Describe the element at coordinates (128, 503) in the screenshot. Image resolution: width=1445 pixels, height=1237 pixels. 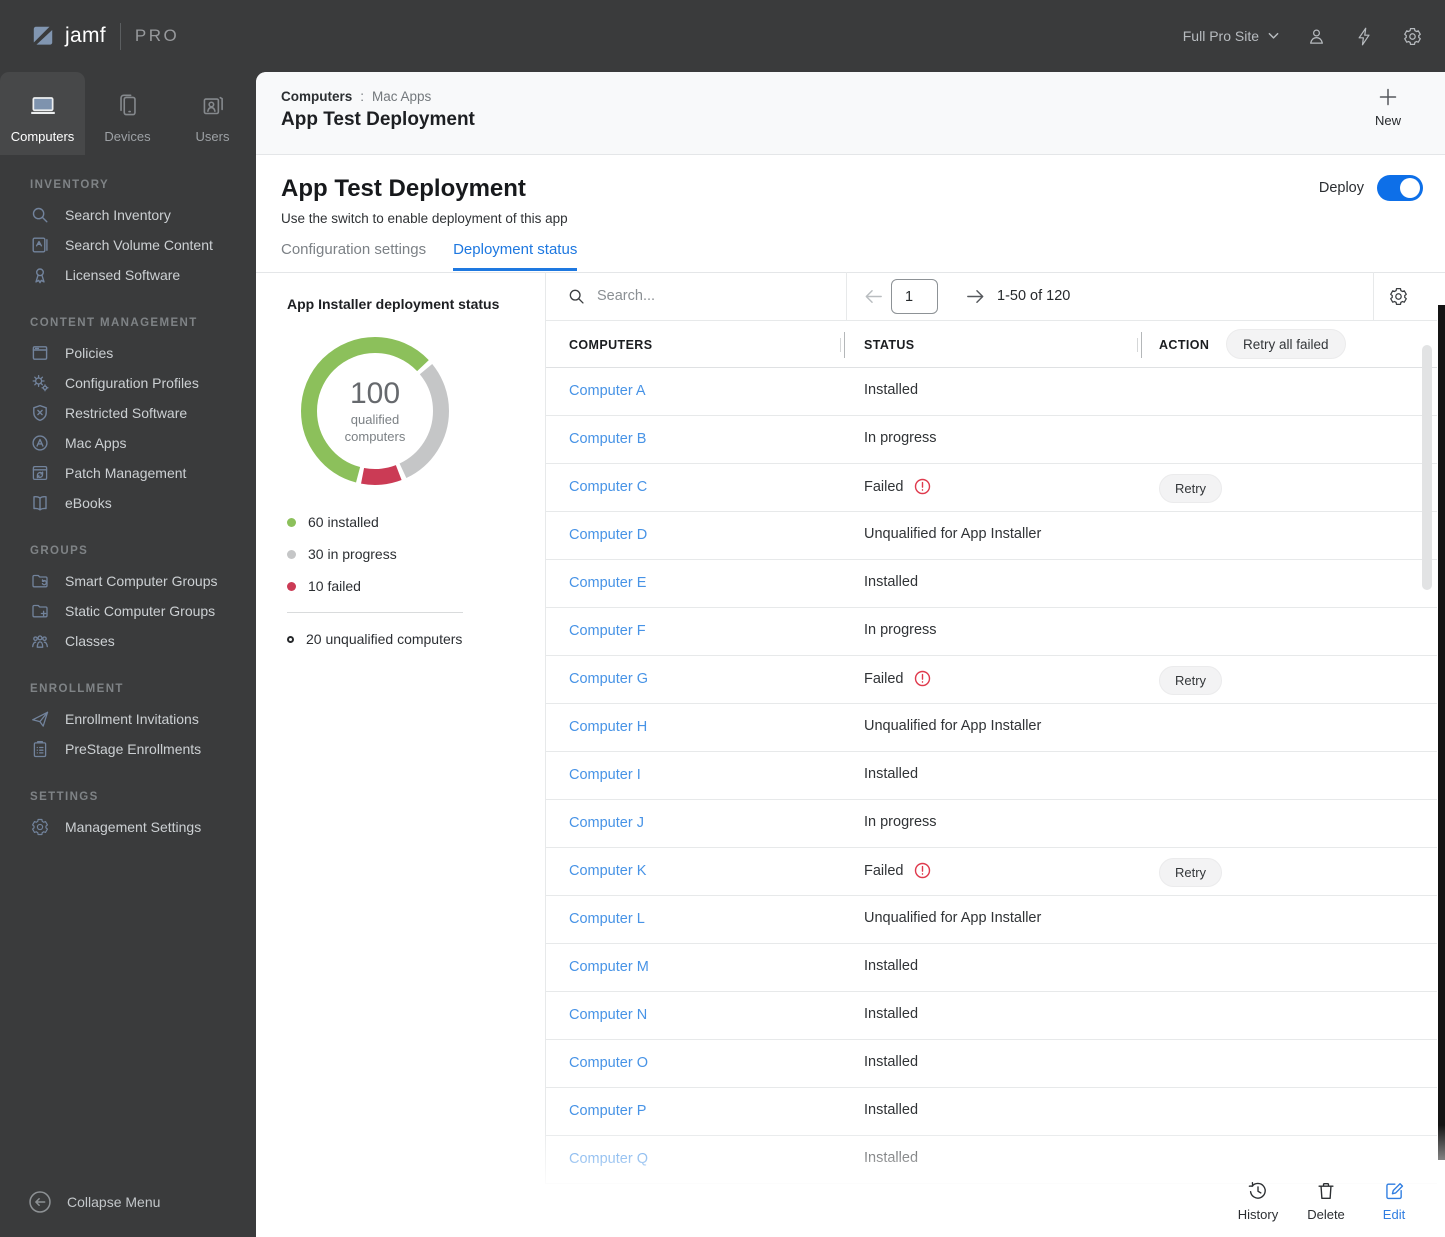
I see `sidebar-item-ebooks: eBooks` at that location.